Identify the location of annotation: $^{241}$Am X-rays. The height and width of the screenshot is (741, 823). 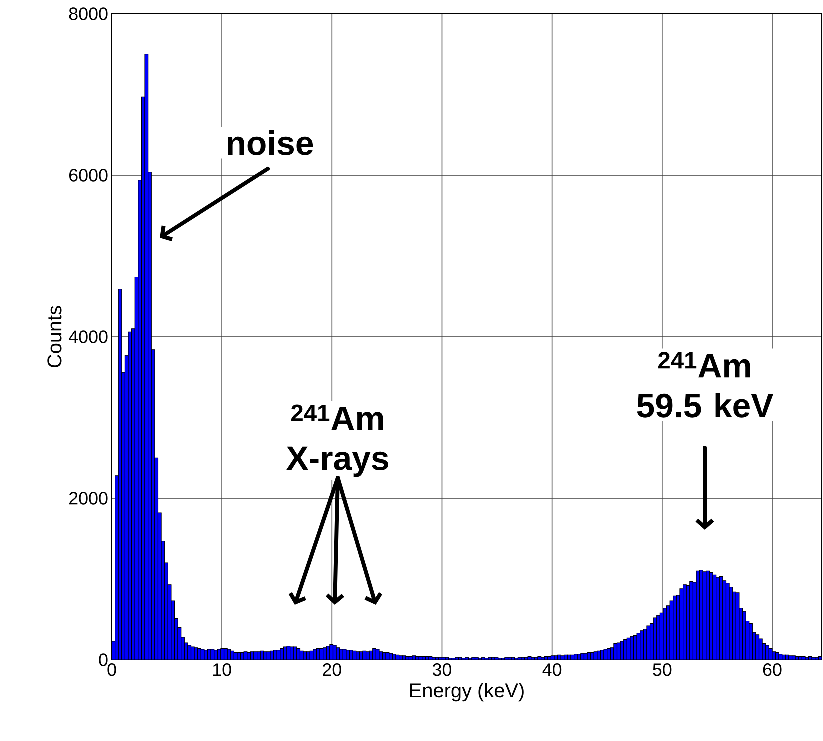
(337, 441).